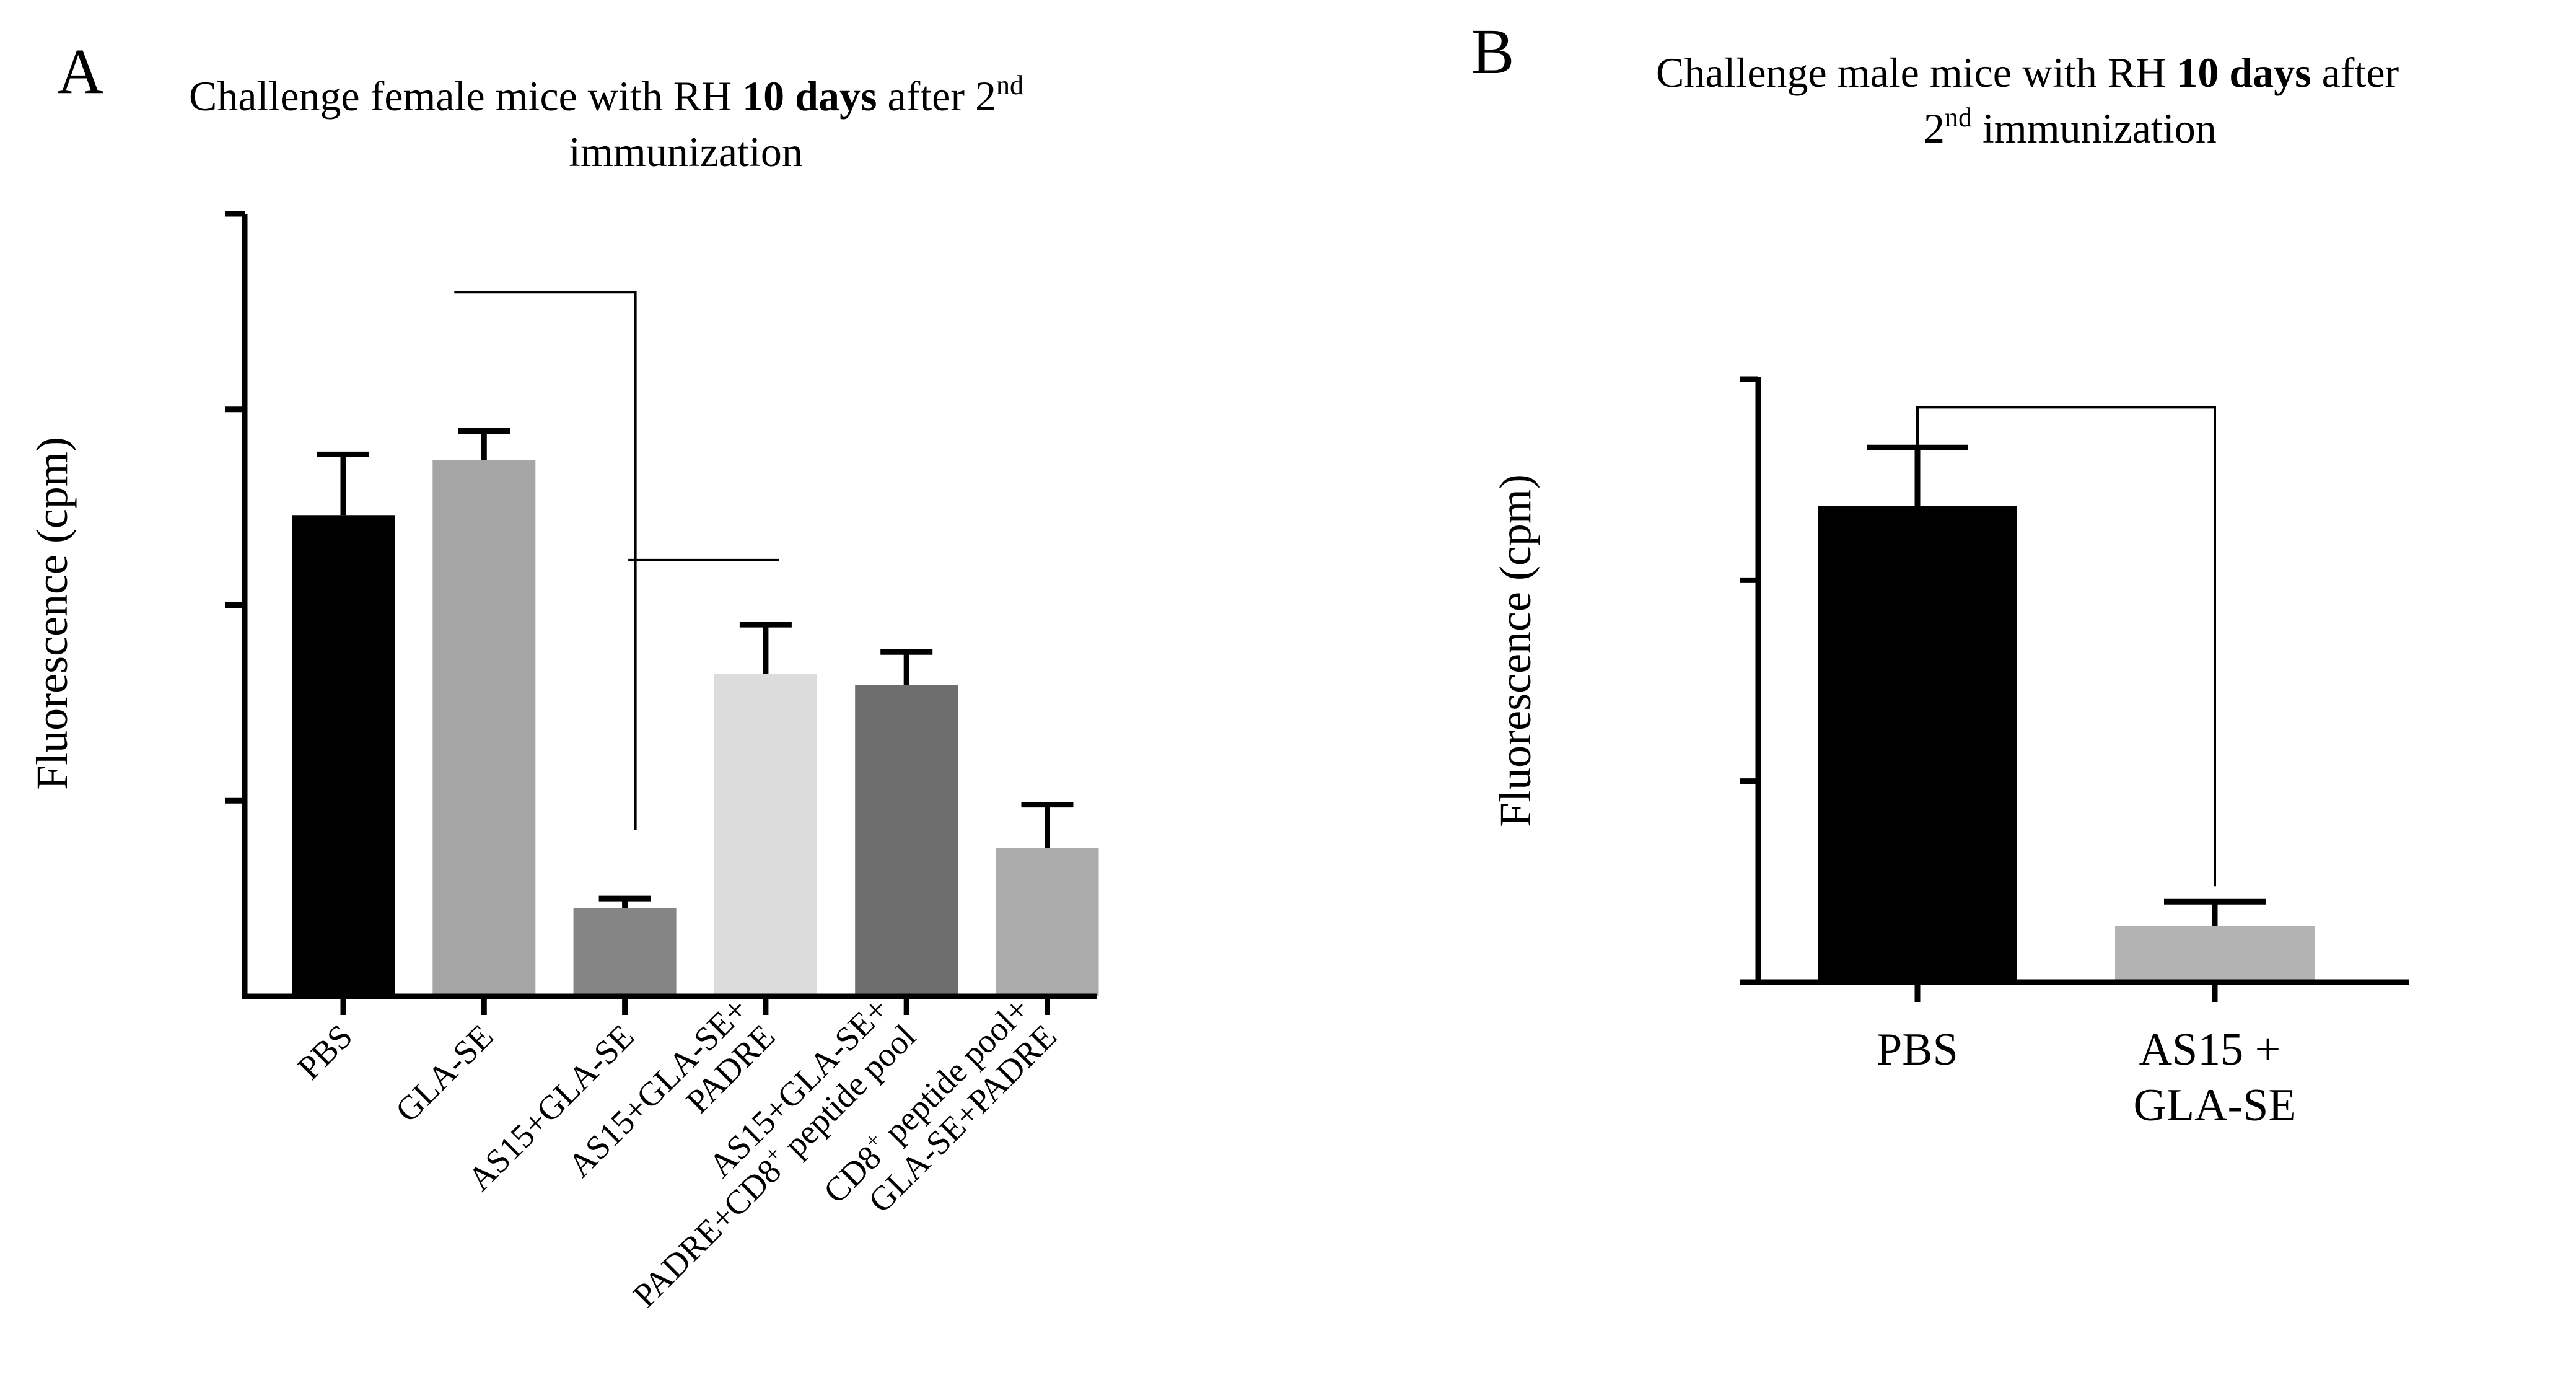 This screenshot has height=1375, width=2576. I want to click on panel-b-x-tick-label-1-line-1: PBS, so click(1917, 1049).